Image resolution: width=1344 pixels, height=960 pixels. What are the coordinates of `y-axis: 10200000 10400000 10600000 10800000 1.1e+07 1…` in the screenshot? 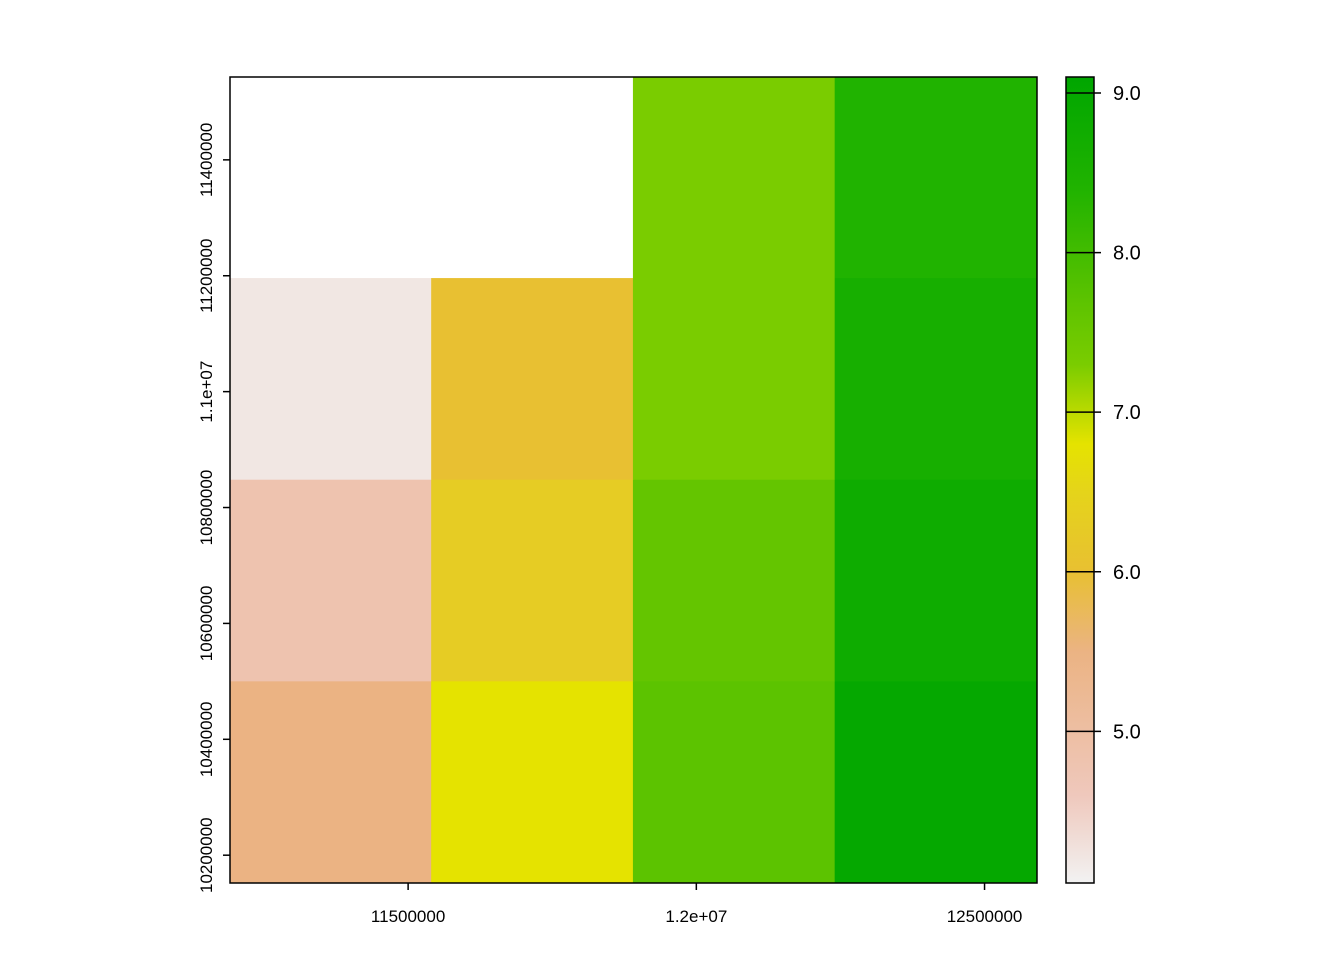 It's located at (213, 508).